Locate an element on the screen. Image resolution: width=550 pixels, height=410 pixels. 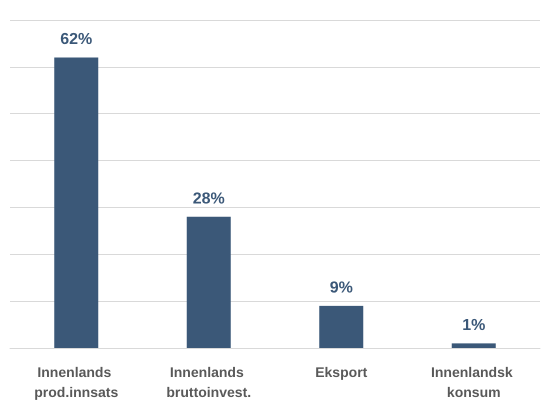
data-label: 62% is located at coordinates (76, 39).